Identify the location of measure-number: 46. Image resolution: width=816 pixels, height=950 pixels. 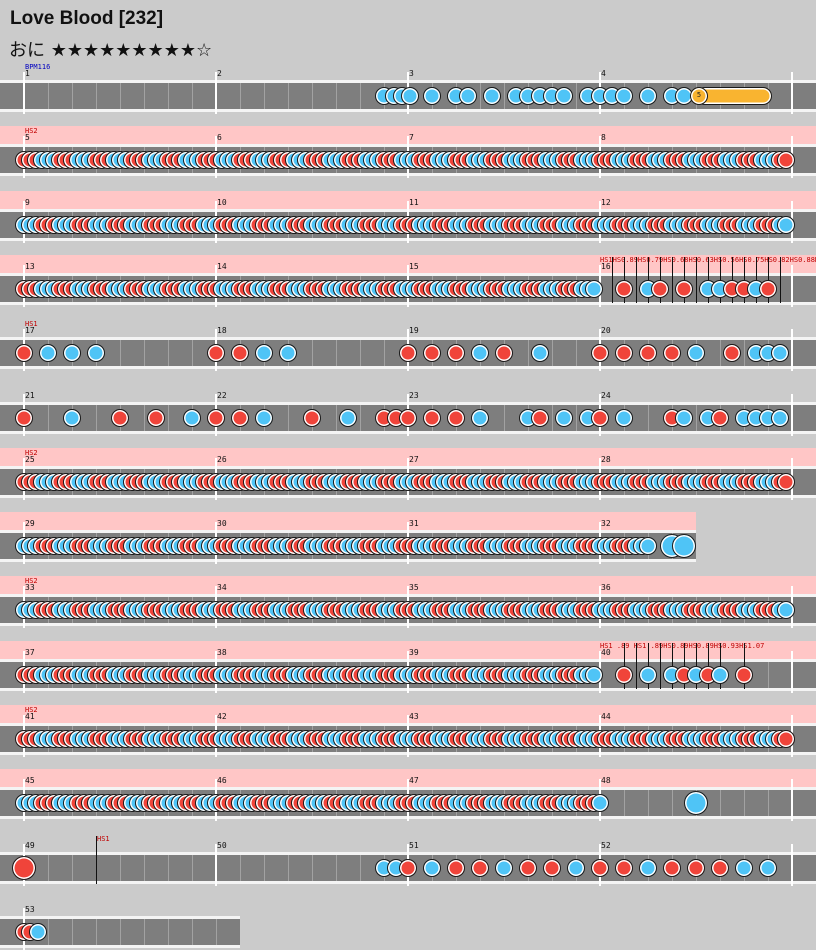
(222, 780).